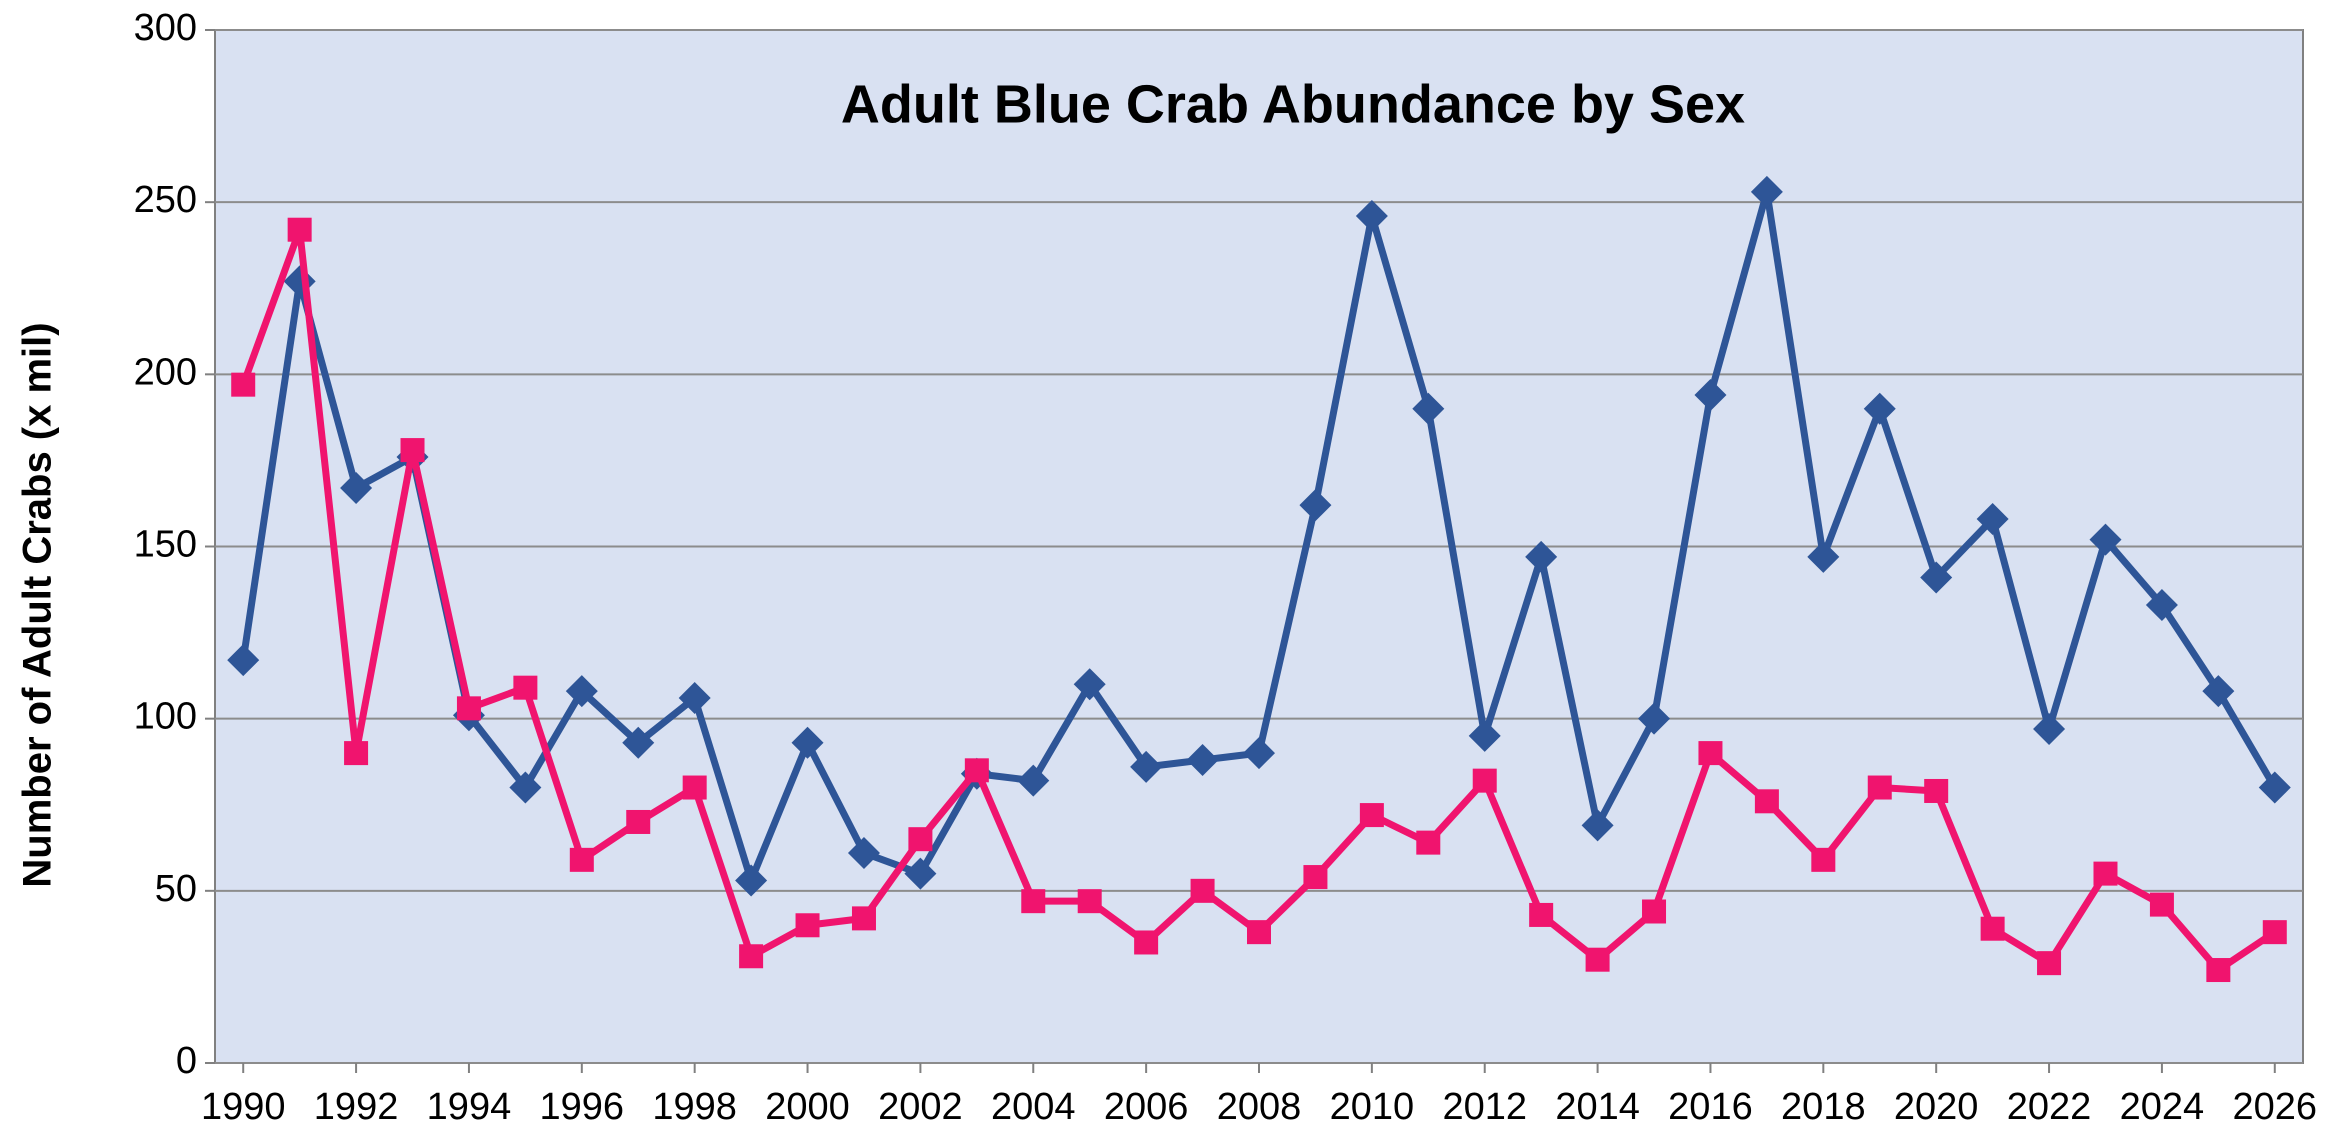 Image resolution: width=2333 pixels, height=1130 pixels. I want to click on x-tick-label: 2026, so click(2275, 1107).